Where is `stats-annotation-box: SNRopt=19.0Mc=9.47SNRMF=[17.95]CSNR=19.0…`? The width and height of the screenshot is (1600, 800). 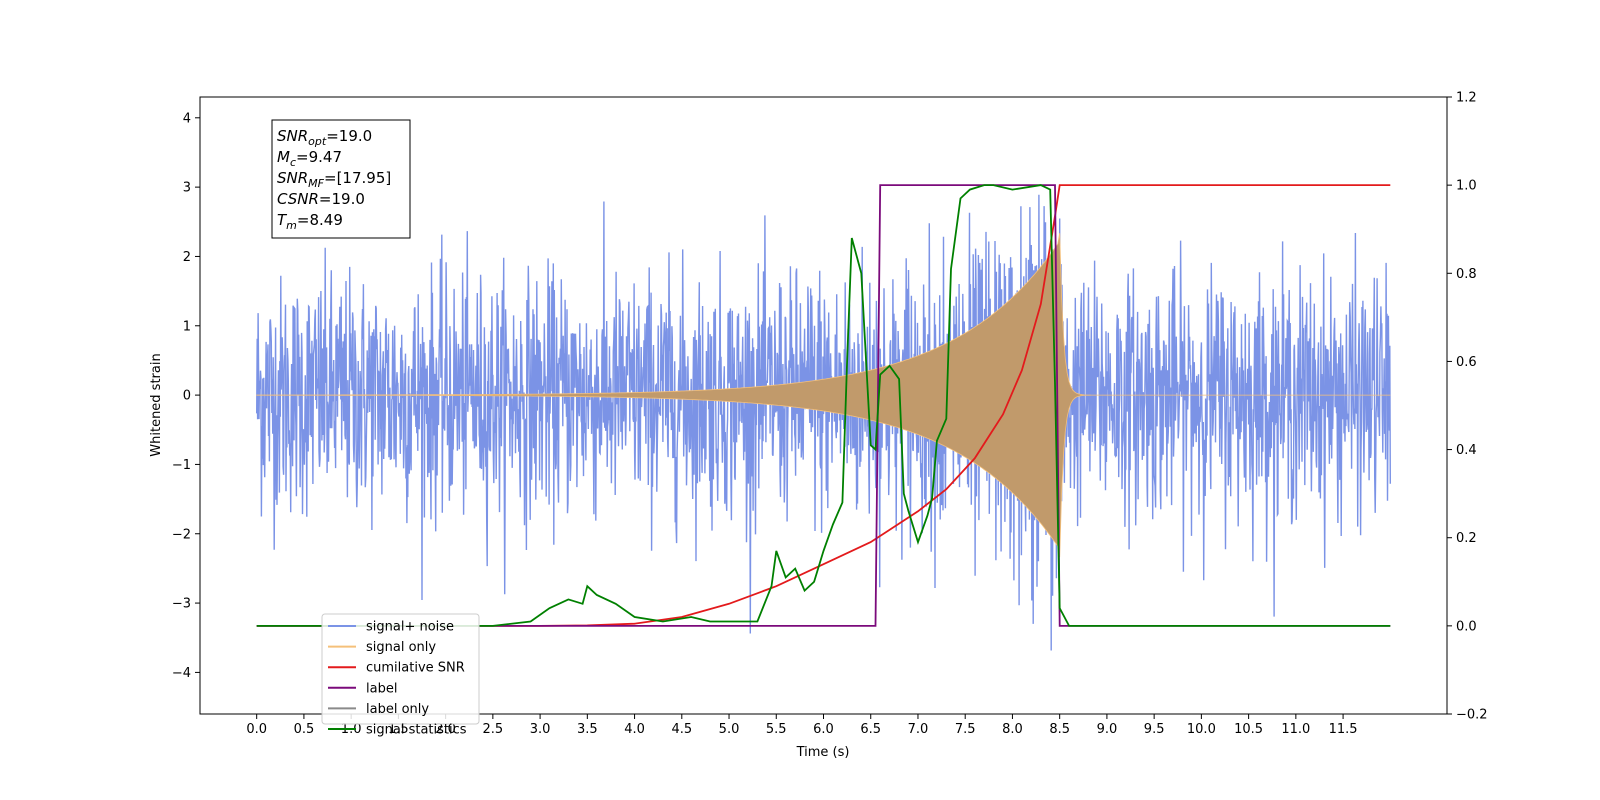 stats-annotation-box: SNRopt=19.0Mc=9.47SNRMF=[17.95]CSNR=19.0… is located at coordinates (341, 179).